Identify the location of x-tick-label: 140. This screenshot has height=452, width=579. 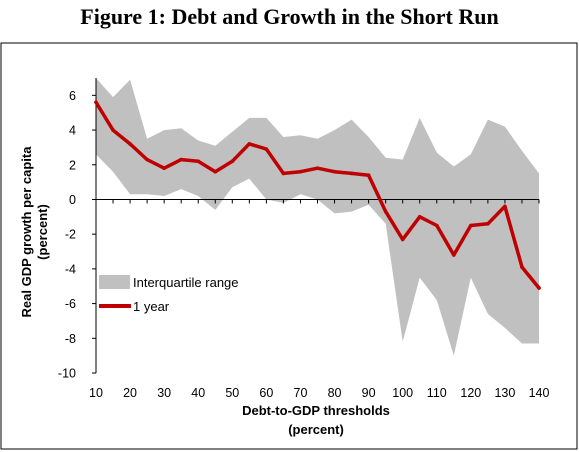
(539, 393).